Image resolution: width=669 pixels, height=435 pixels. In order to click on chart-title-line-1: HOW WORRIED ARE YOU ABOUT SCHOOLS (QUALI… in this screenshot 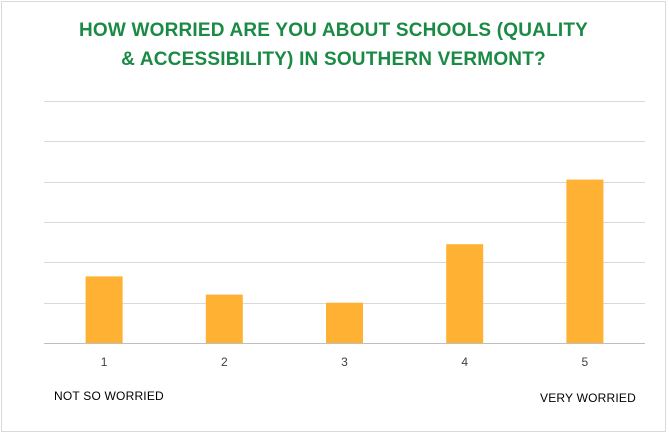, I will do `click(333, 30)`.